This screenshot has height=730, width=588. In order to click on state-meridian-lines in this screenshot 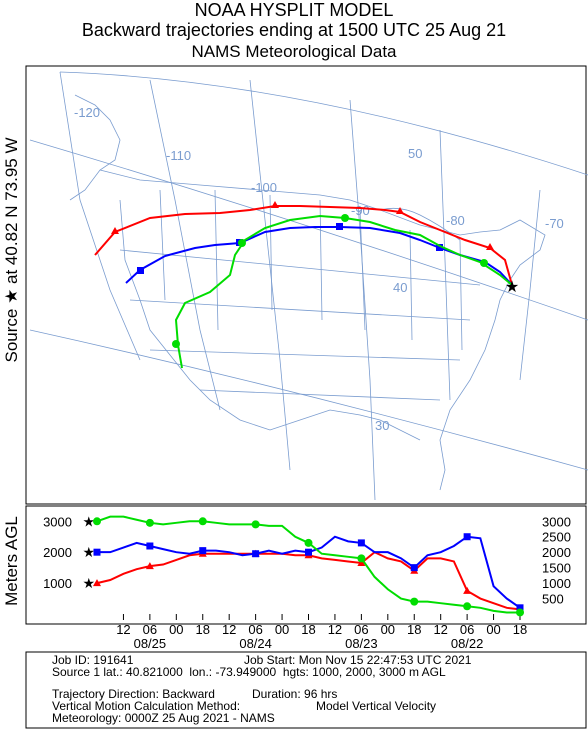, I will do `click(311, 270)`.